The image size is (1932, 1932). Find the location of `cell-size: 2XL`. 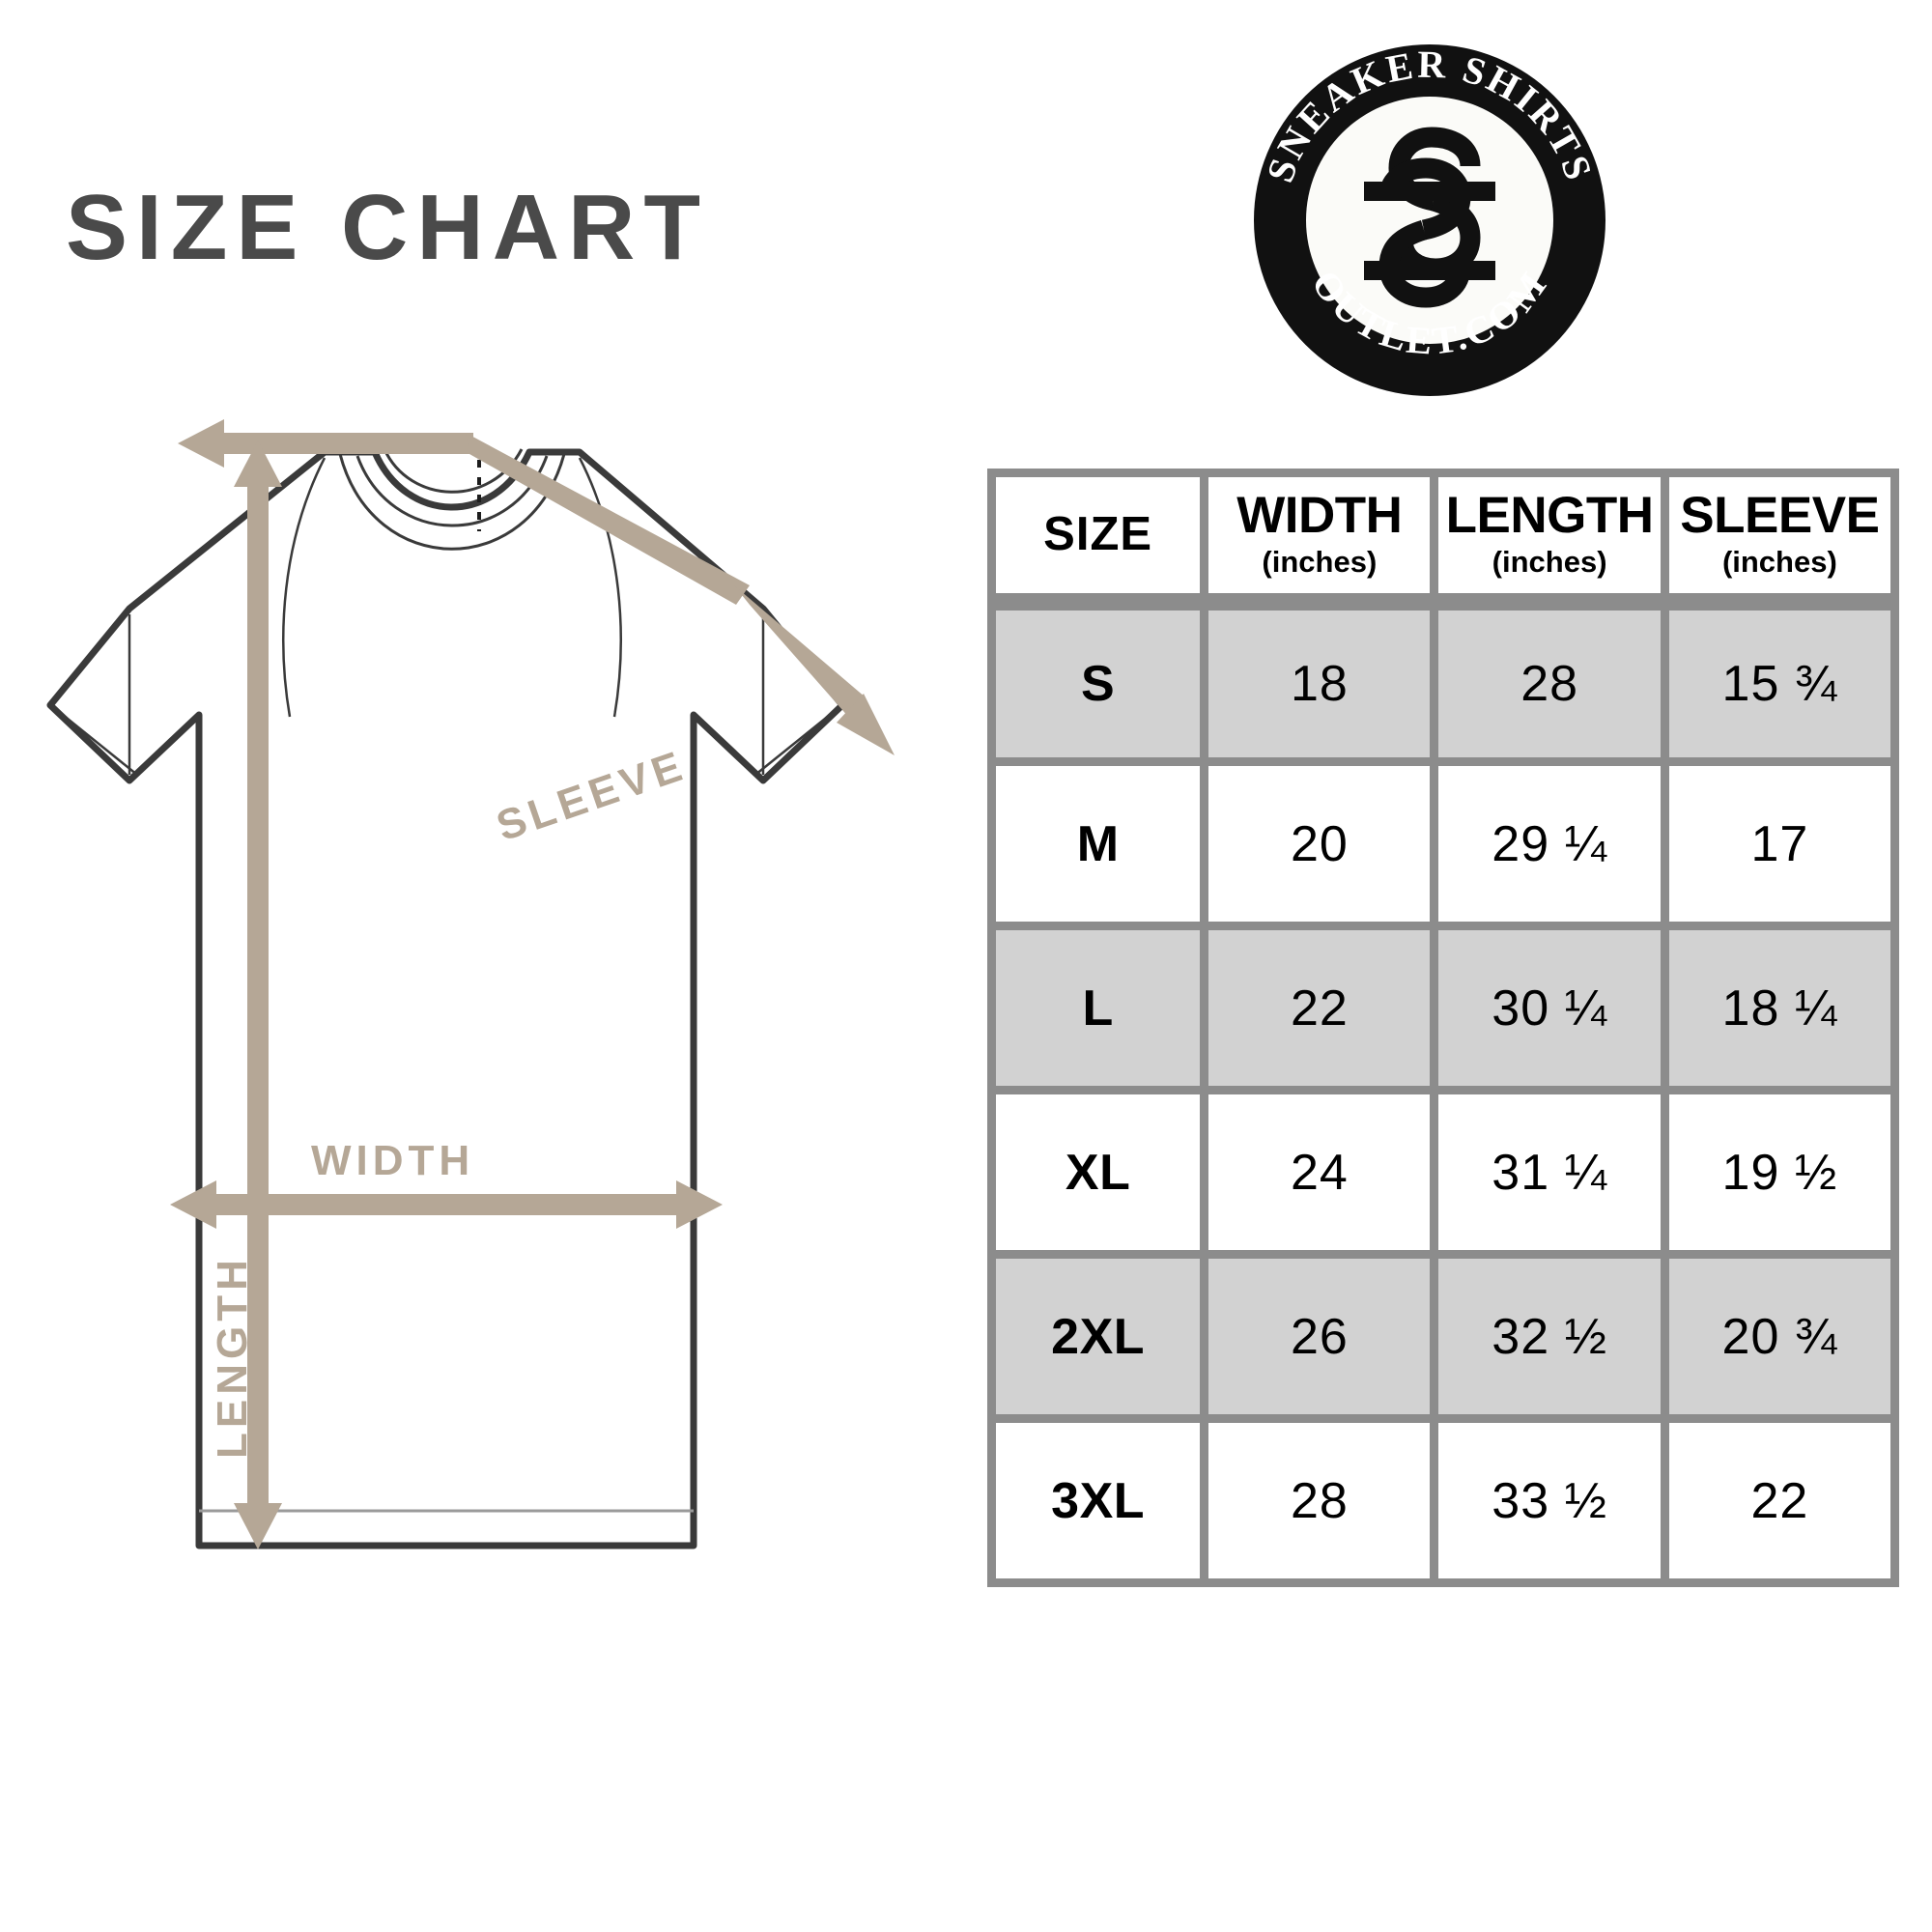

cell-size: 2XL is located at coordinates (1098, 1341).